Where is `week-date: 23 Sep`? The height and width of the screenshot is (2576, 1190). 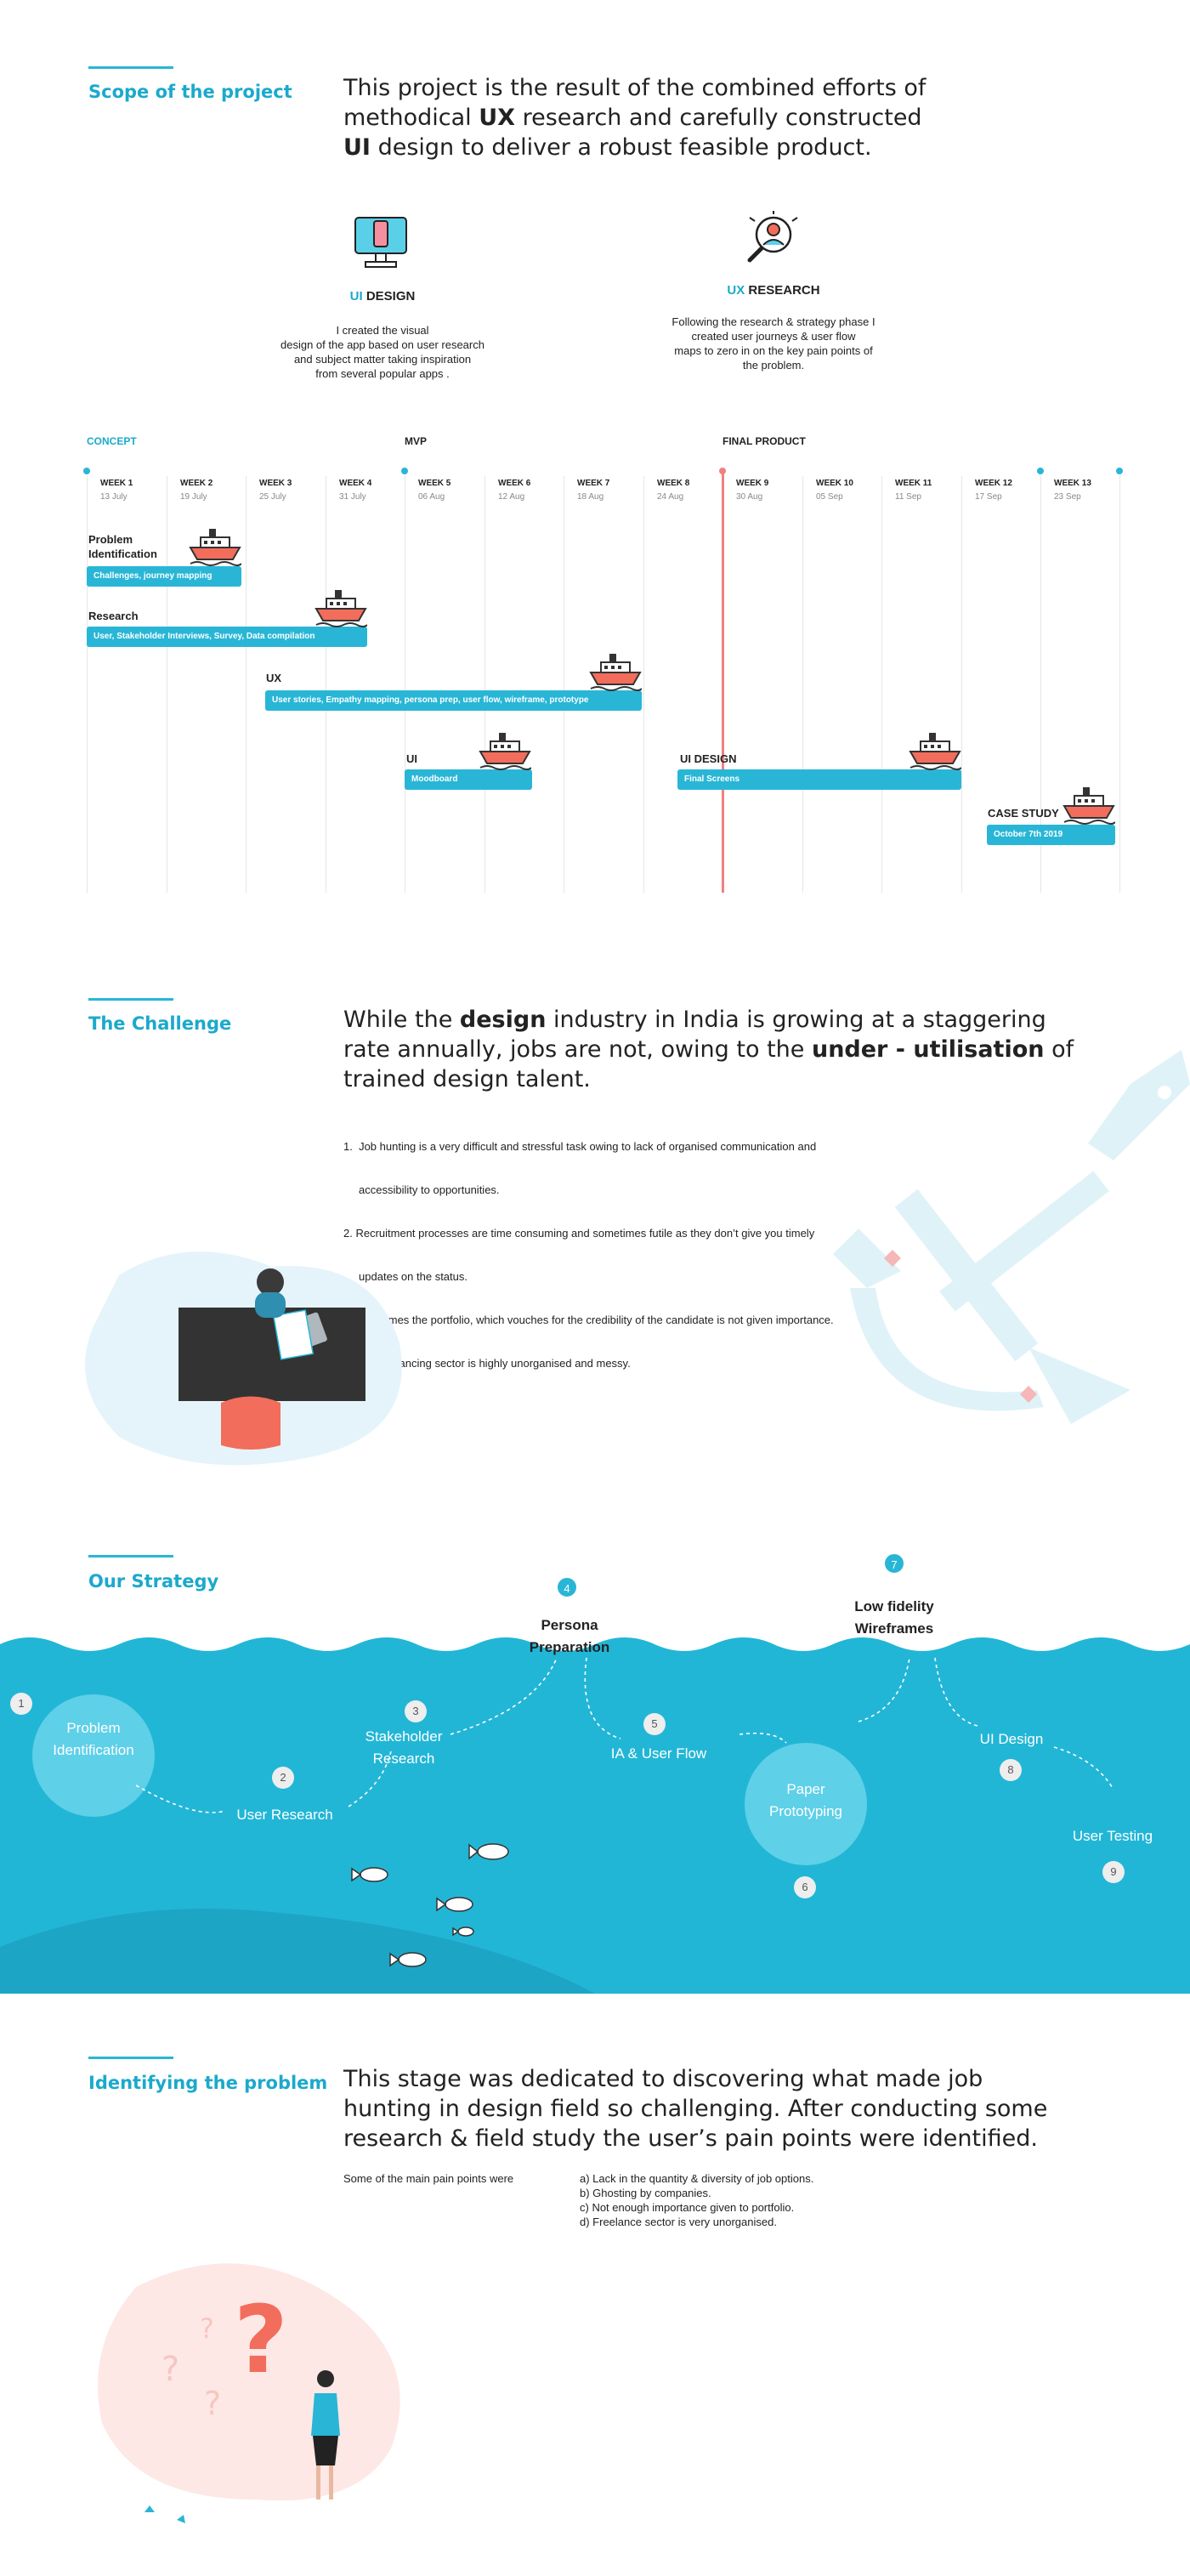 week-date: 23 Sep is located at coordinates (1067, 497).